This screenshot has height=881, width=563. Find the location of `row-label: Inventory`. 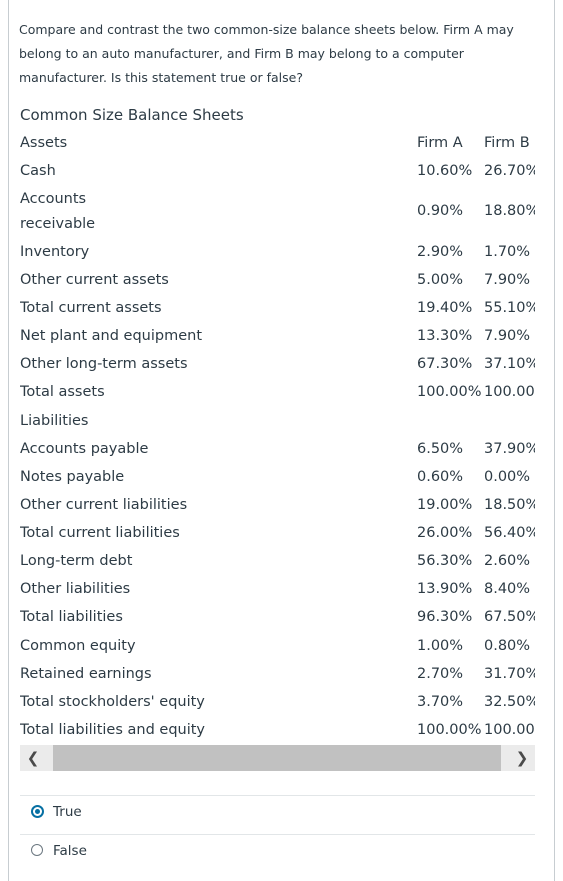

row-label: Inventory is located at coordinates (55, 252).